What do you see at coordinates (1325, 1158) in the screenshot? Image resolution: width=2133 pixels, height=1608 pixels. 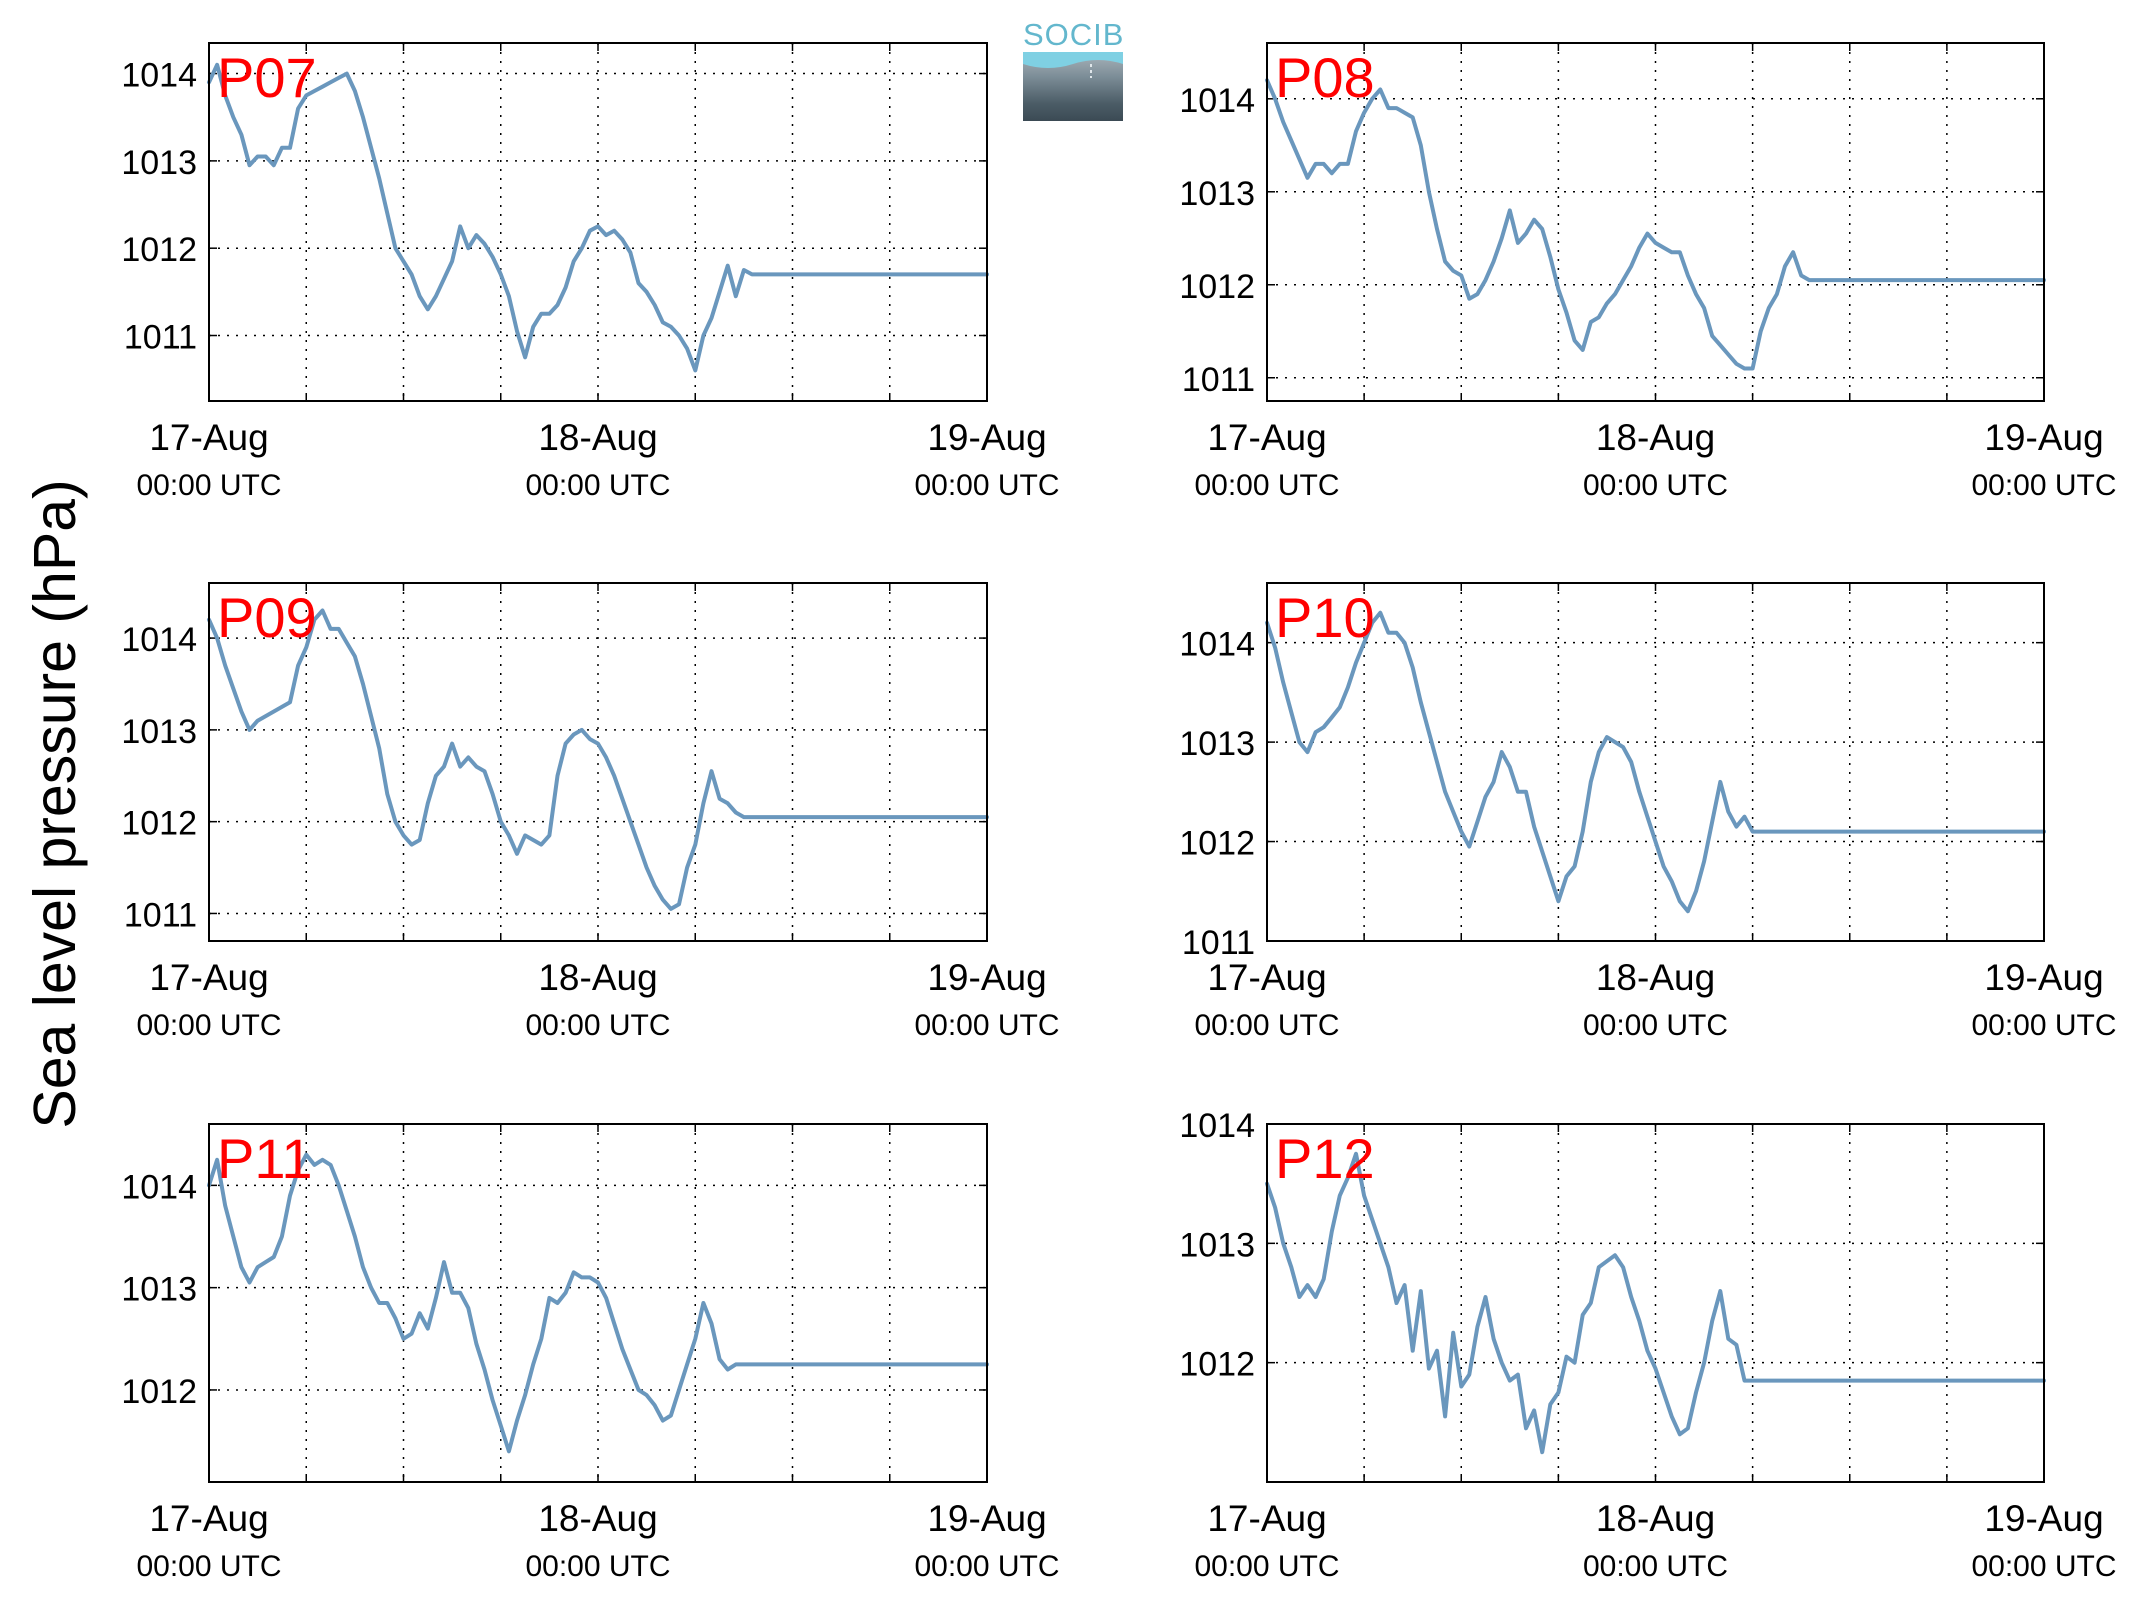 I see `panel-p12-title: P12` at bounding box center [1325, 1158].